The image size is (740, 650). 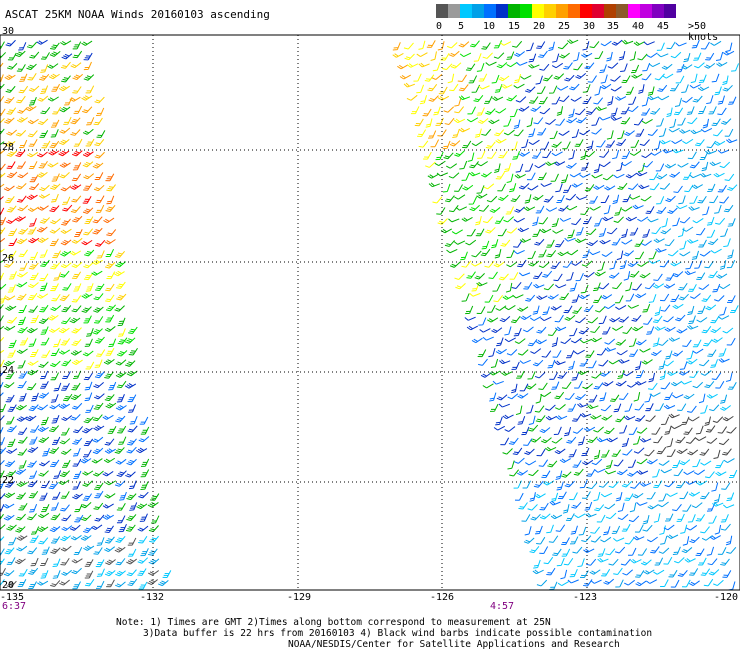 I want to click on swath-time-left: 6:37, so click(x=14, y=606).